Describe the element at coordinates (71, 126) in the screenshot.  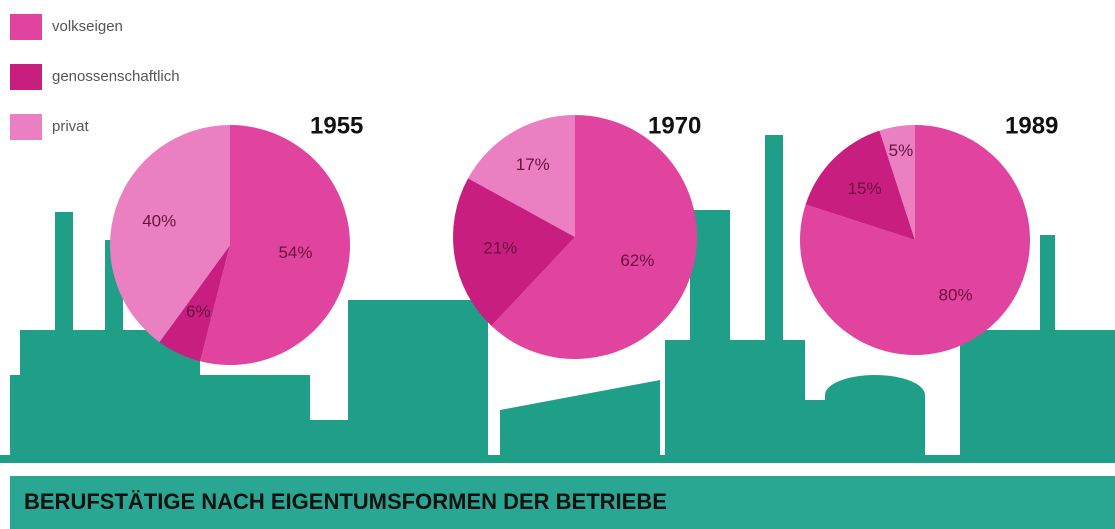
I see `legend-label: privat` at that location.